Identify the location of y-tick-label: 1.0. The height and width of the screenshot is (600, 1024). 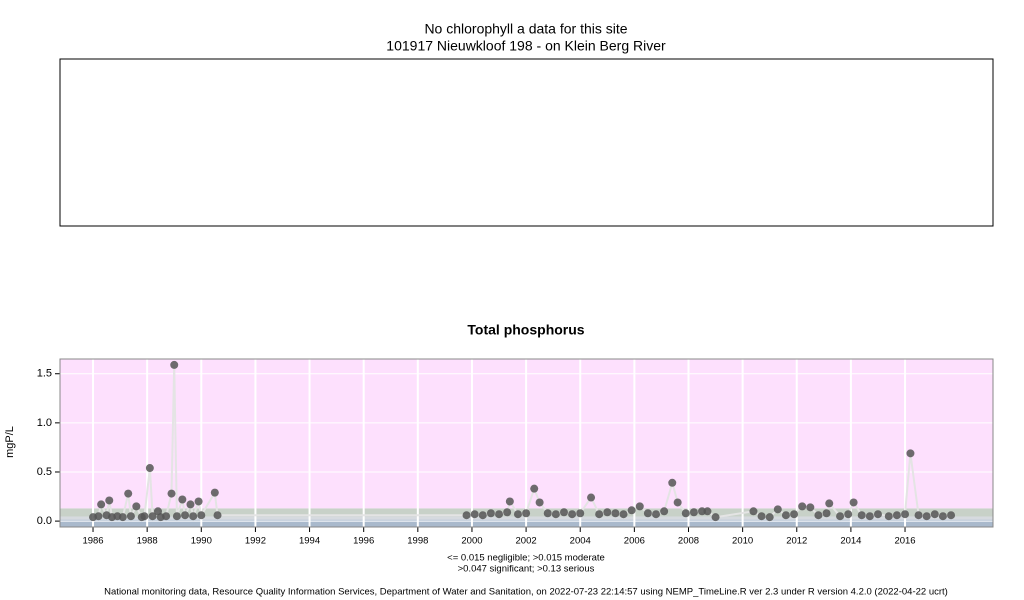
(44, 423).